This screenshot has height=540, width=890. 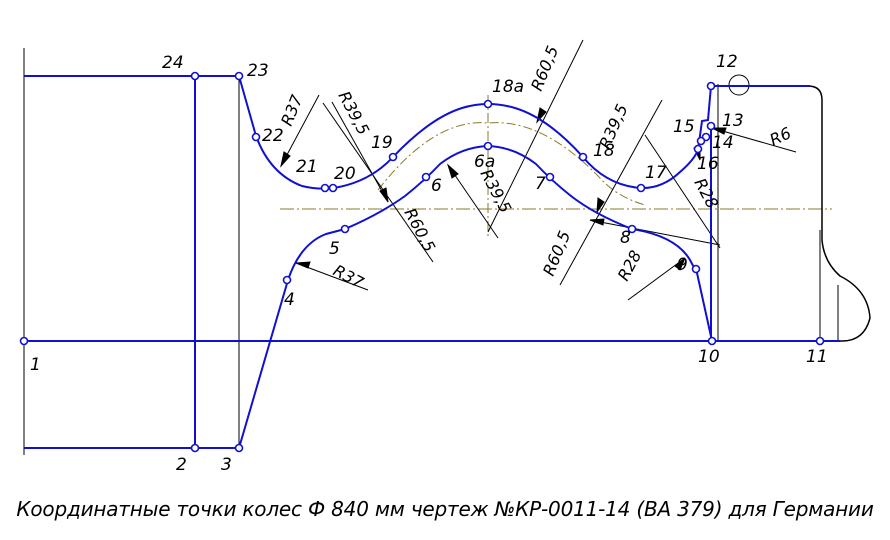 I want to click on dim-label-r6: R6, so click(x=780, y=136).